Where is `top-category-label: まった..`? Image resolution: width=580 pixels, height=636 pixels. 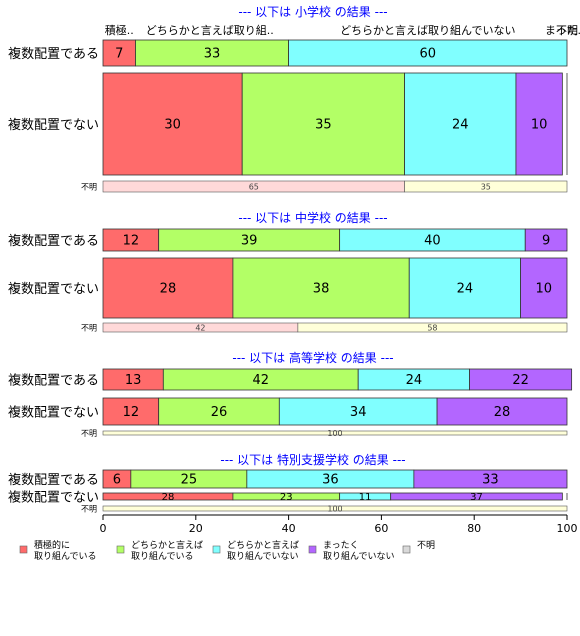
top-category-label: まった.. is located at coordinates (562, 30).